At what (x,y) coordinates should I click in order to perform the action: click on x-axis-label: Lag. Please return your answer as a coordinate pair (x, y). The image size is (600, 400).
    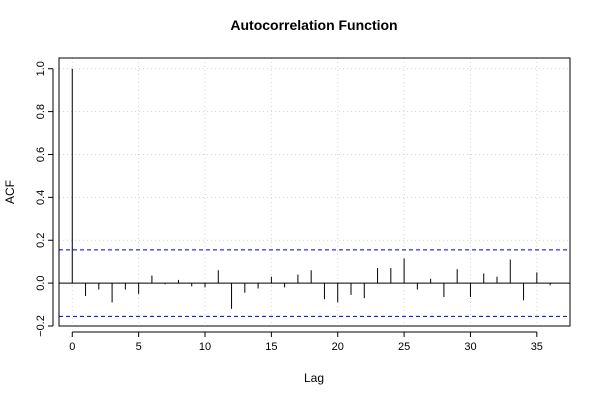
    Looking at the image, I should click on (314, 378).